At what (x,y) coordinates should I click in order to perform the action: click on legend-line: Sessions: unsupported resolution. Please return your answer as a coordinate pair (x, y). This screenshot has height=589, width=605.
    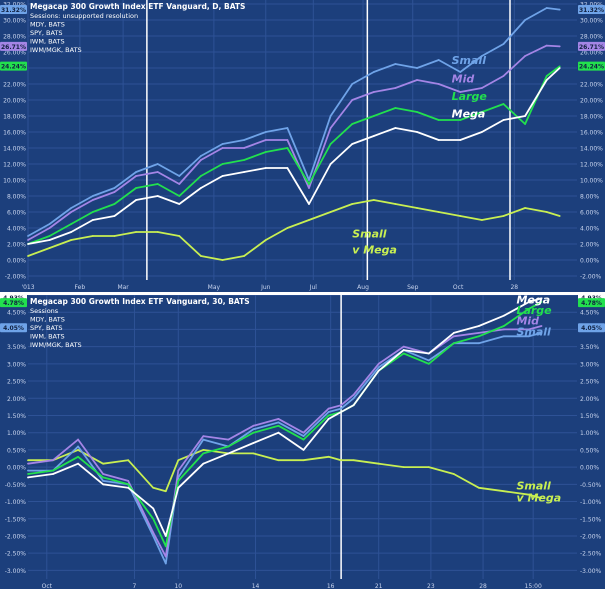
    Looking at the image, I should click on (84, 16).